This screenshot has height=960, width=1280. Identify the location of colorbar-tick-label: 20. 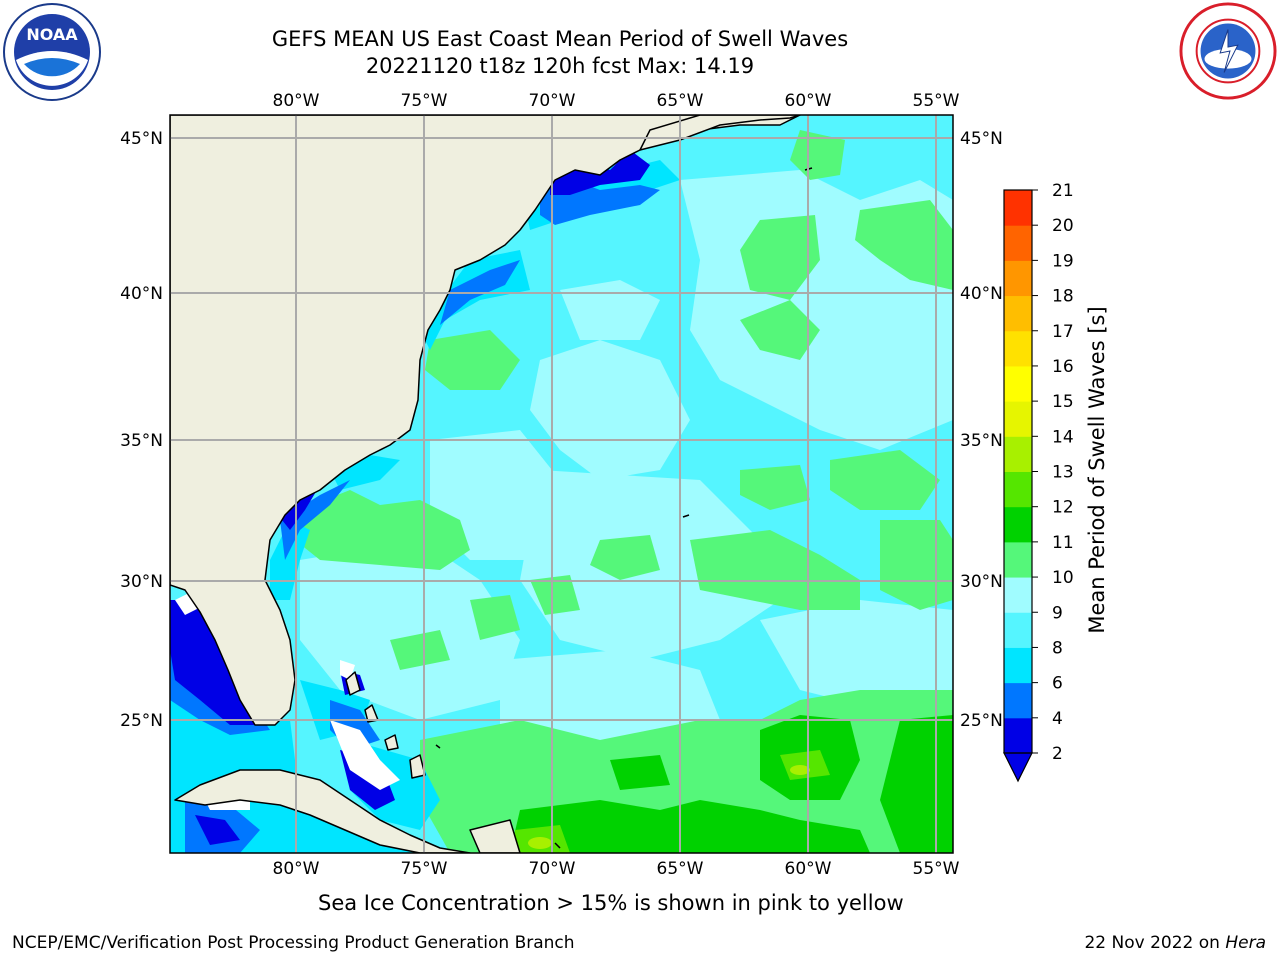
(1063, 226).